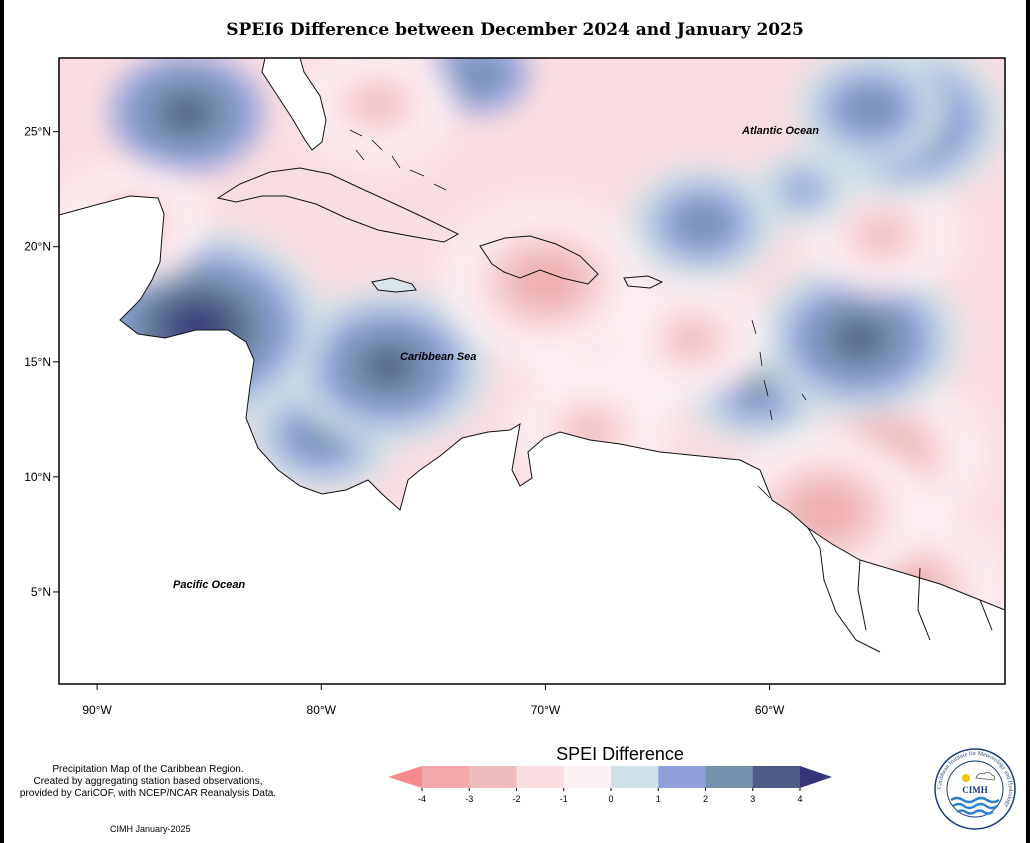  What do you see at coordinates (338, 205) in the screenshot?
I see `cuba` at bounding box center [338, 205].